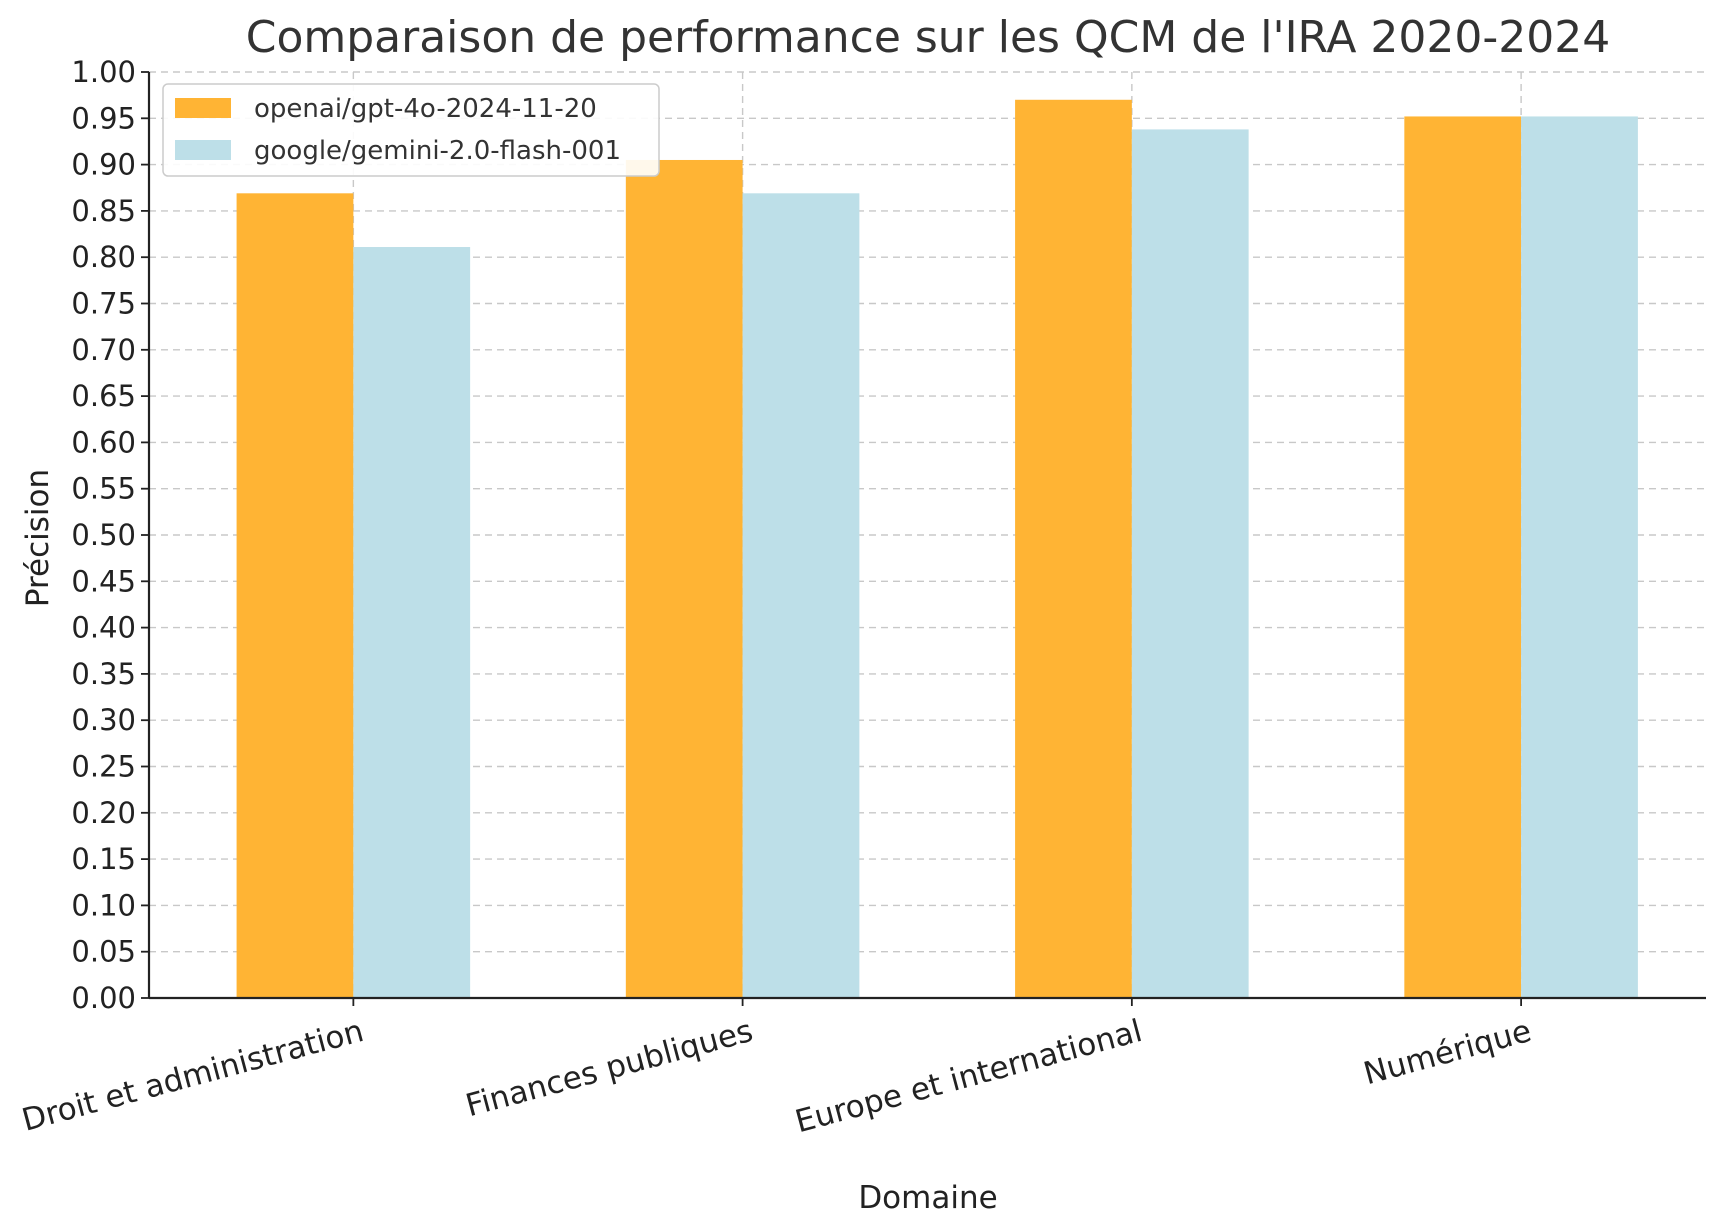 This screenshot has height=1230, width=1718. I want to click on x-tick-label: Europe et international, so click(969, 1076).